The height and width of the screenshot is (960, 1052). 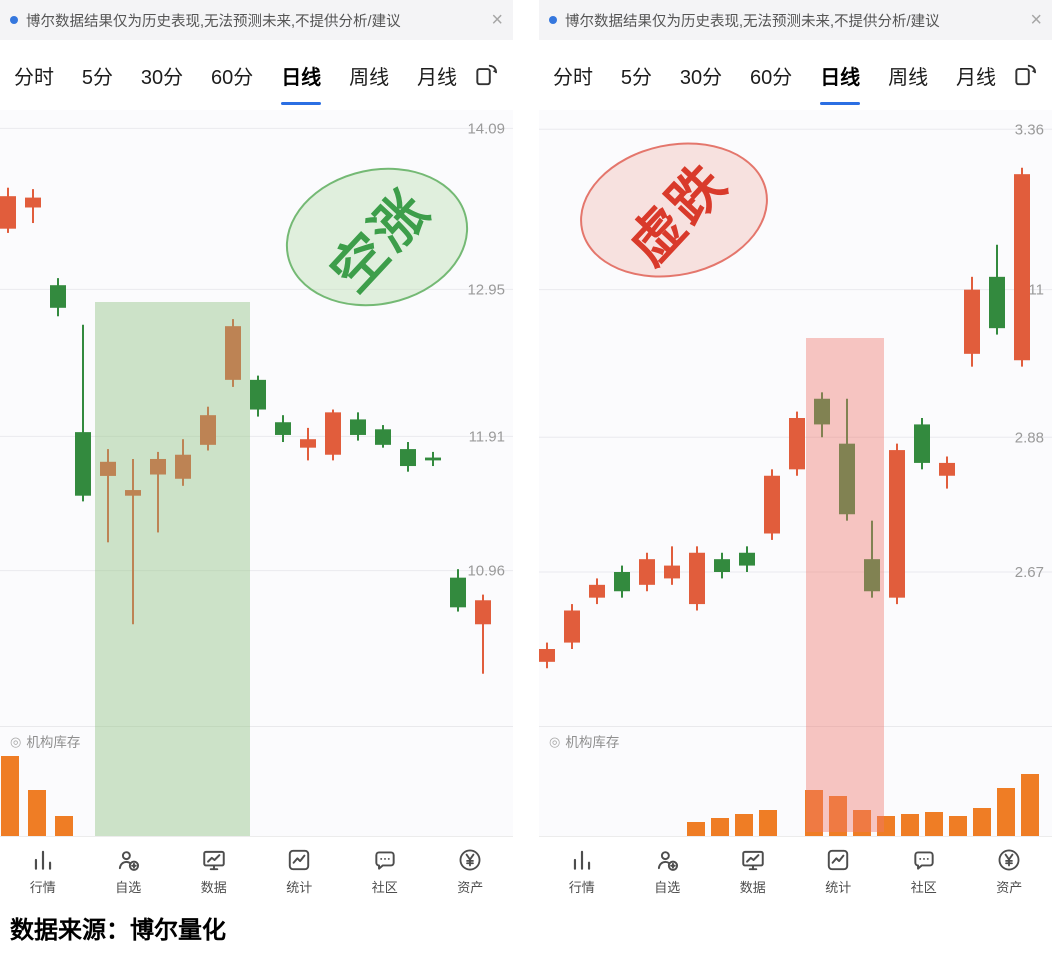 What do you see at coordinates (1029, 129) in the screenshot?
I see `svg-text: 3.36` at bounding box center [1029, 129].